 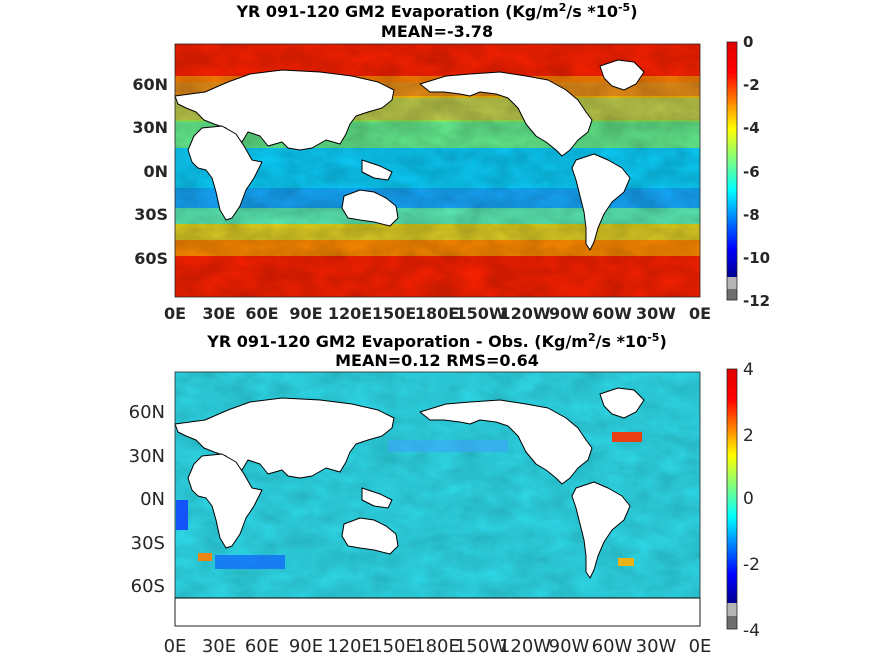 I want to click on panel-2-x-tick-0: 0E, so click(x=175, y=646).